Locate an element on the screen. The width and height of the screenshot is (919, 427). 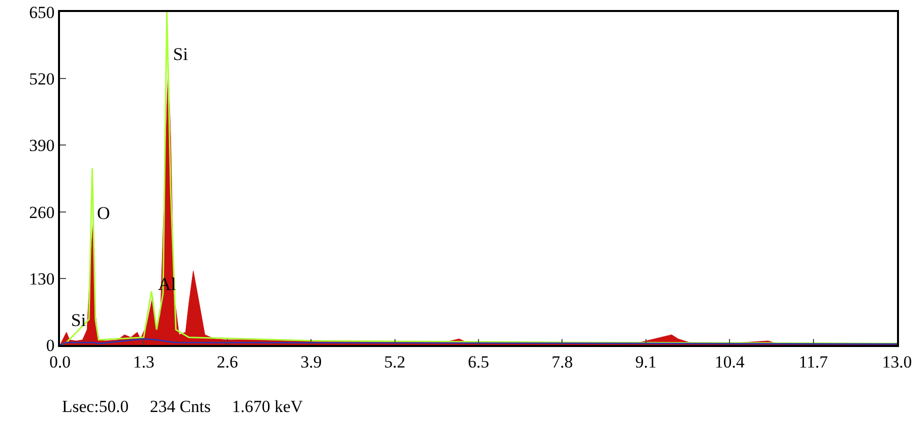
line-series is located at coordinates (478, 341).